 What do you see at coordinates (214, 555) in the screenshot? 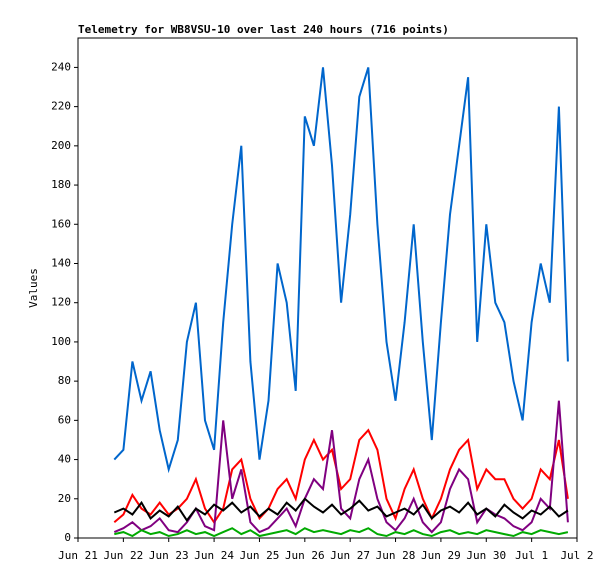
I see `x-tick-label: Jun 24` at bounding box center [214, 555].